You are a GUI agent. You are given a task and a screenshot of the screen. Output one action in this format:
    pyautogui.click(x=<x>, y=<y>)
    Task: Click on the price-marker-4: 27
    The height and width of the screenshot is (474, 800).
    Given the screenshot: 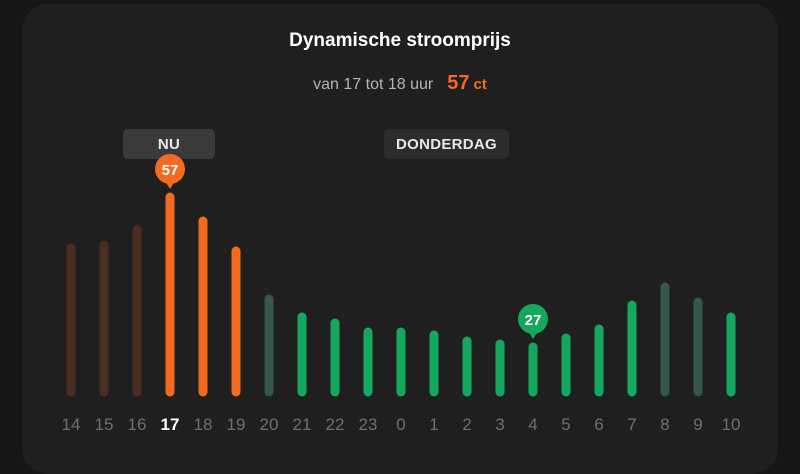 What is the action you would take?
    pyautogui.click(x=533, y=321)
    